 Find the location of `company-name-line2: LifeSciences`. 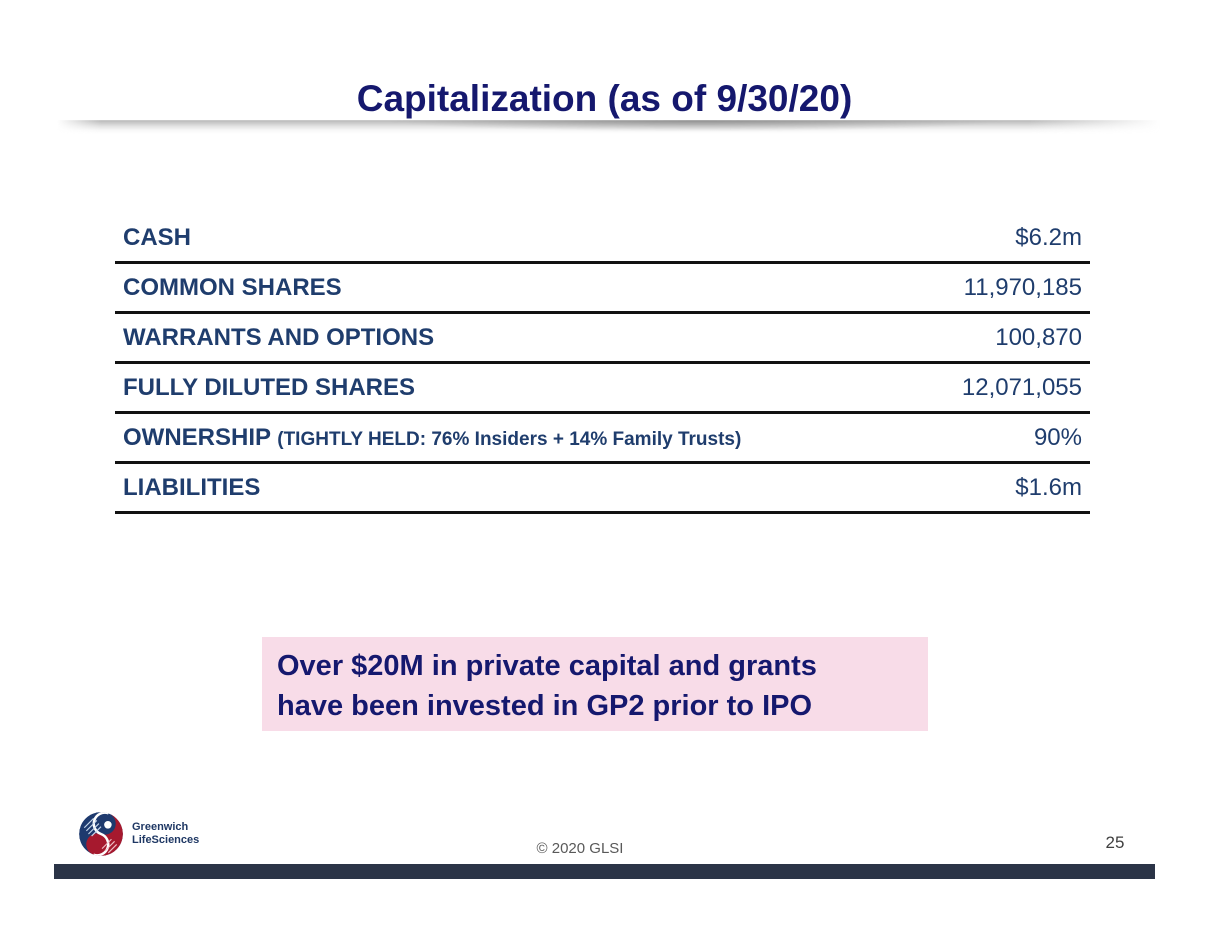

company-name-line2: LifeSciences is located at coordinates (166, 840).